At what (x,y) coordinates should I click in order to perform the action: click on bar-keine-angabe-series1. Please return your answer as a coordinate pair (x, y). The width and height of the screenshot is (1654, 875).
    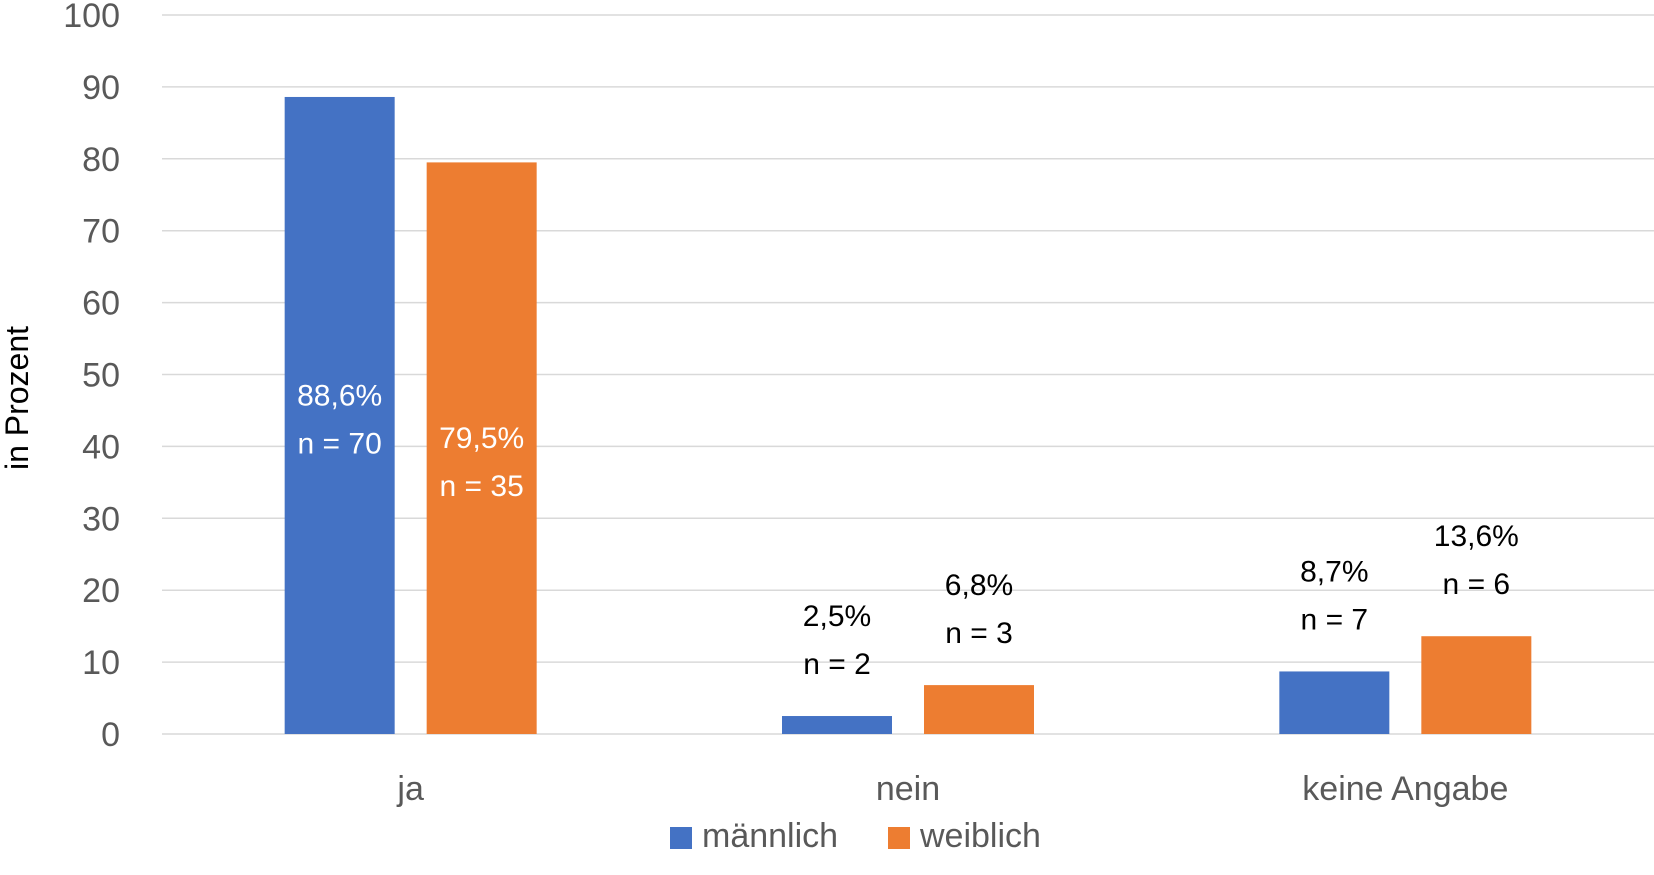
    Looking at the image, I should click on (1334, 702).